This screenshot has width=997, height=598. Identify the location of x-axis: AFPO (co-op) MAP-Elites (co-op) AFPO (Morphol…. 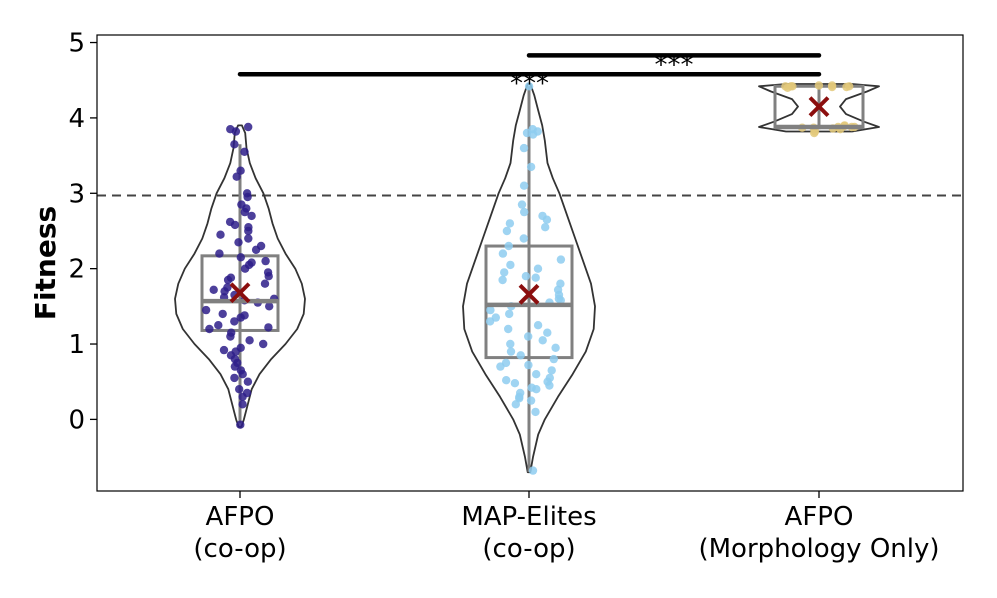
(566, 527).